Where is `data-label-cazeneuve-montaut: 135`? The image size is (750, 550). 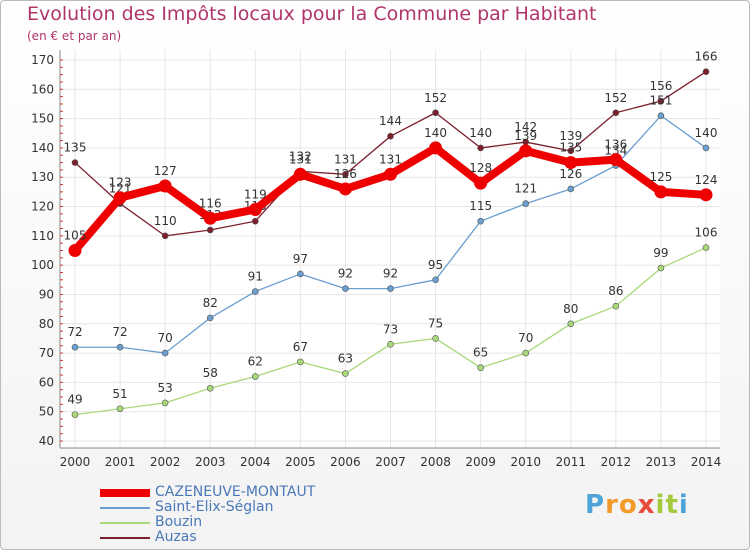 data-label-cazeneuve-montaut: 135 is located at coordinates (570, 148).